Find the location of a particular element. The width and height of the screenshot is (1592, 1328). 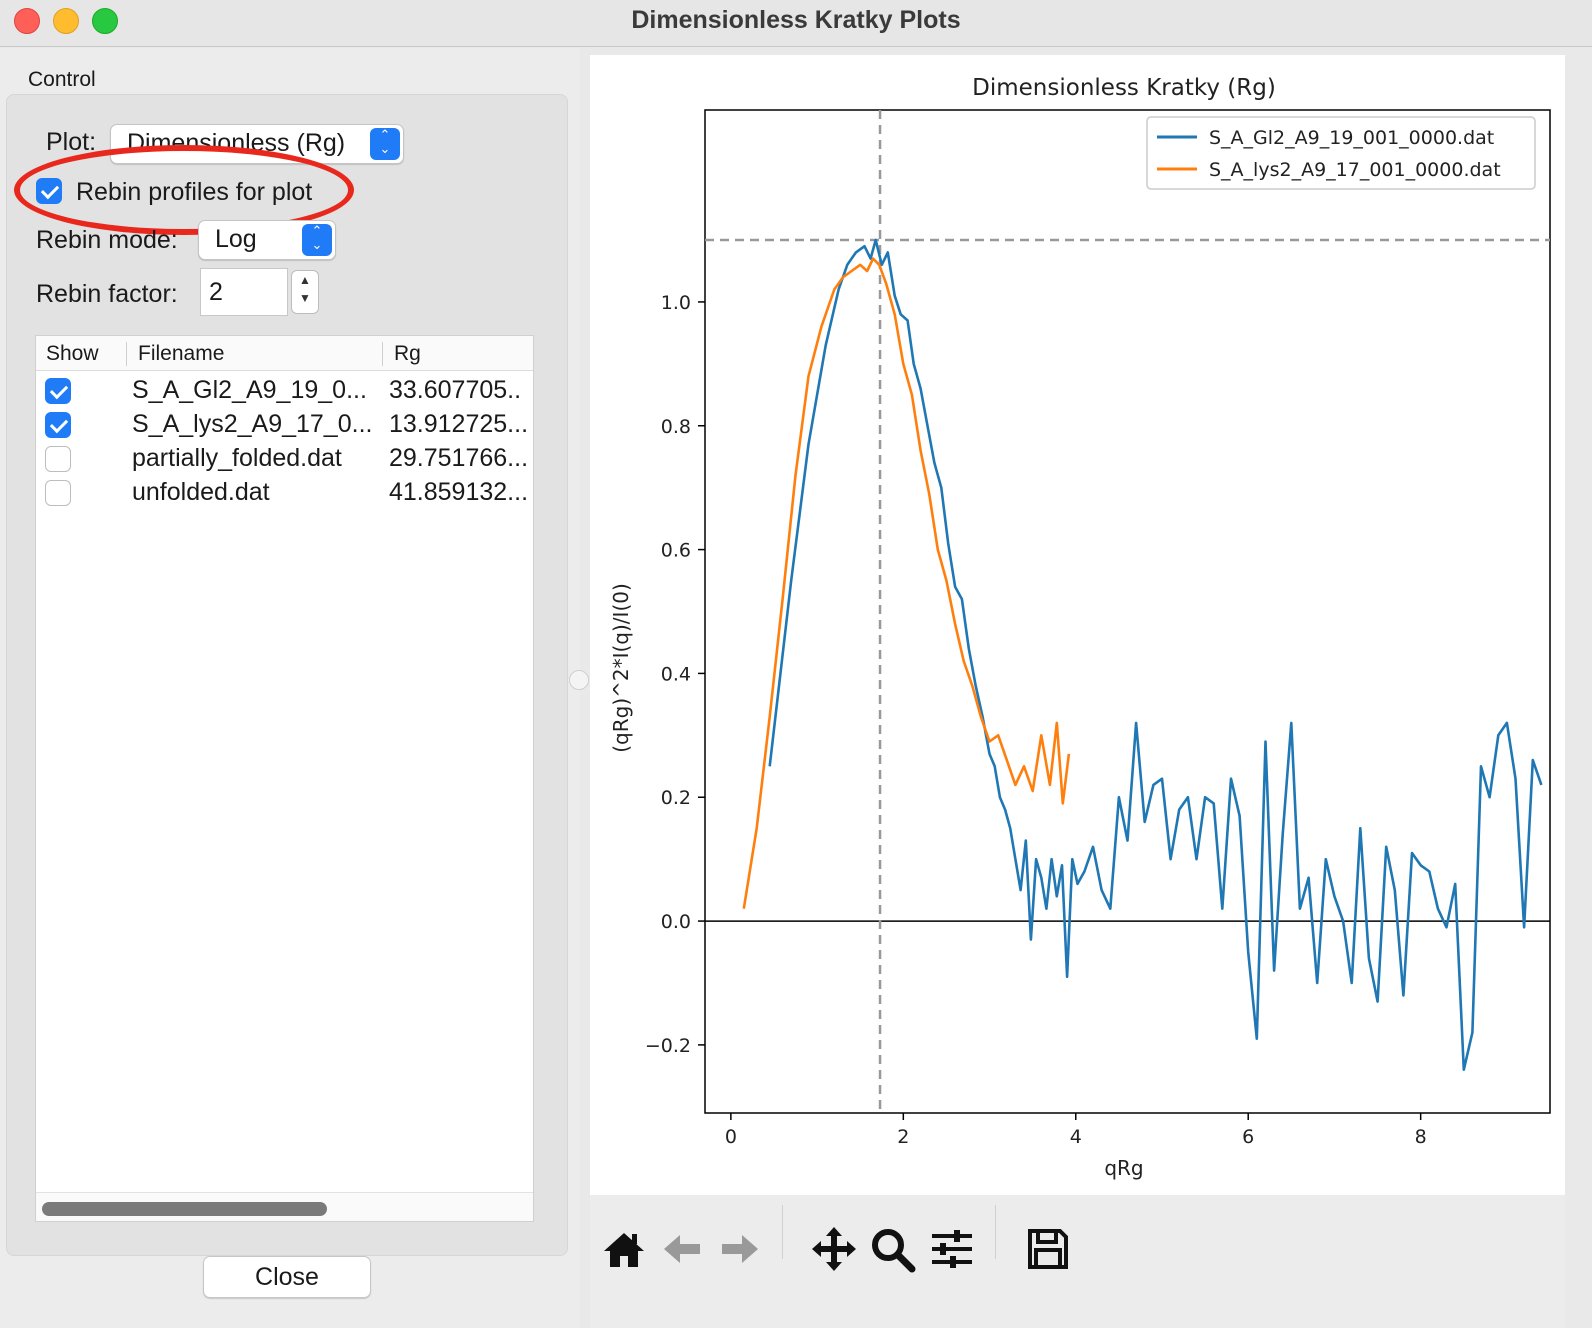

row-filename: unfolded.dat is located at coordinates (201, 492).